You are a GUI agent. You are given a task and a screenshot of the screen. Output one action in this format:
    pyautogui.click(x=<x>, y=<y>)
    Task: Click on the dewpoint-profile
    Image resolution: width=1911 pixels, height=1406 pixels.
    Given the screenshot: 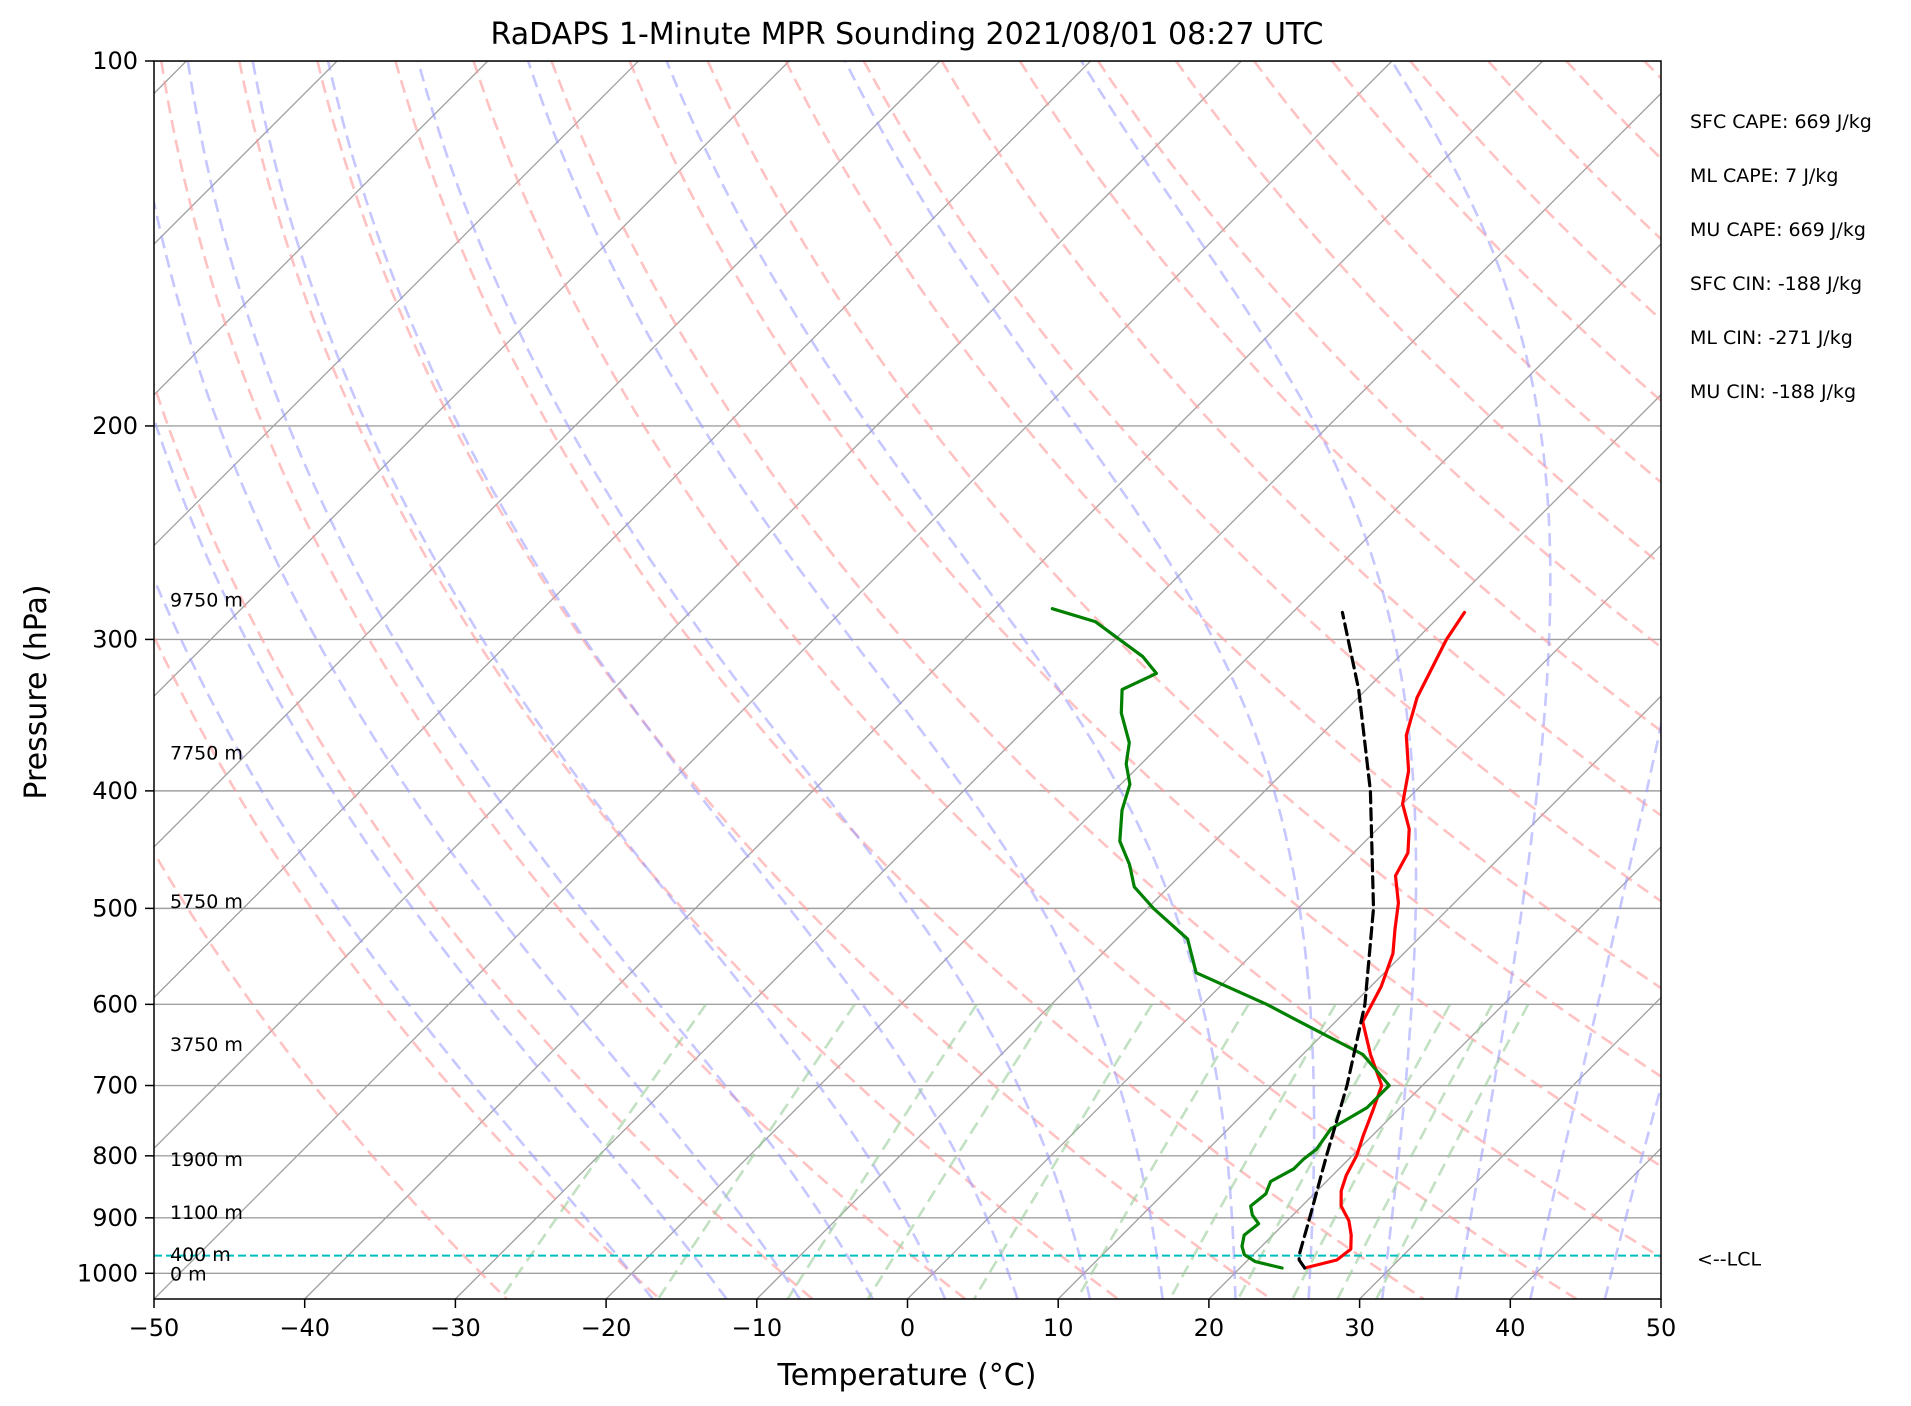 What is the action you would take?
    pyautogui.click(x=1220, y=938)
    